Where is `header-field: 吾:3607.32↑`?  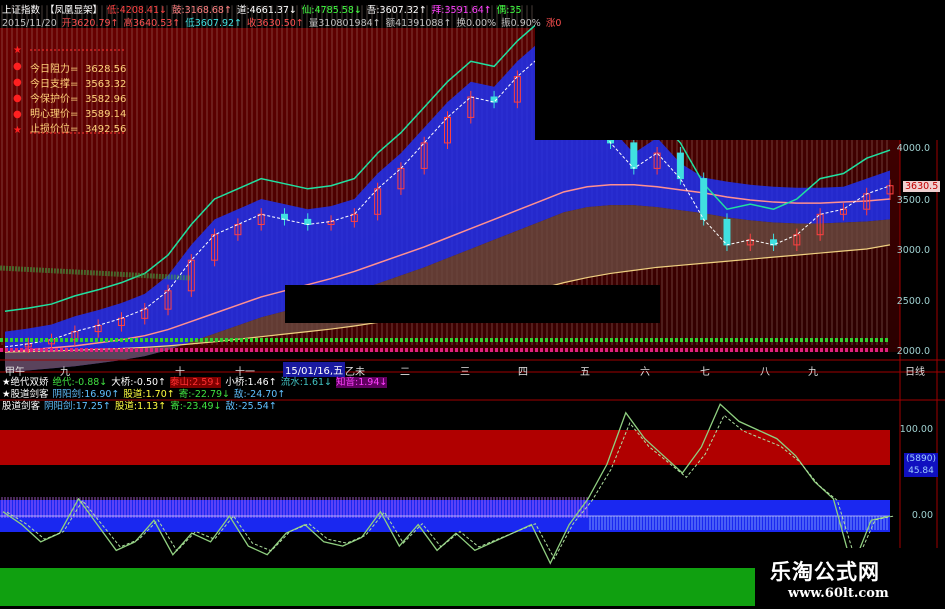
header-field: 吾:3607.32↑ is located at coordinates (396, 10).